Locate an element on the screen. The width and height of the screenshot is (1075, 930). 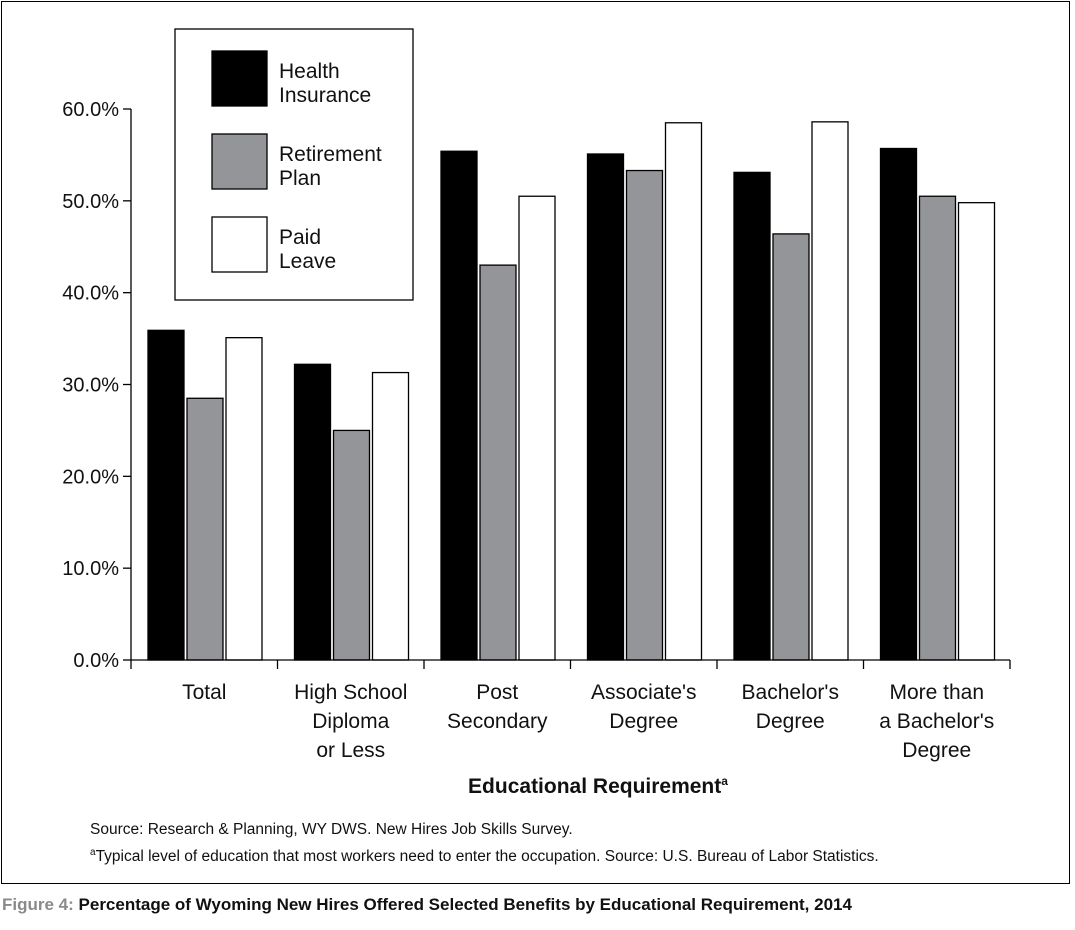
legend-label-1: Retirement Plan is located at coordinates (330, 166).